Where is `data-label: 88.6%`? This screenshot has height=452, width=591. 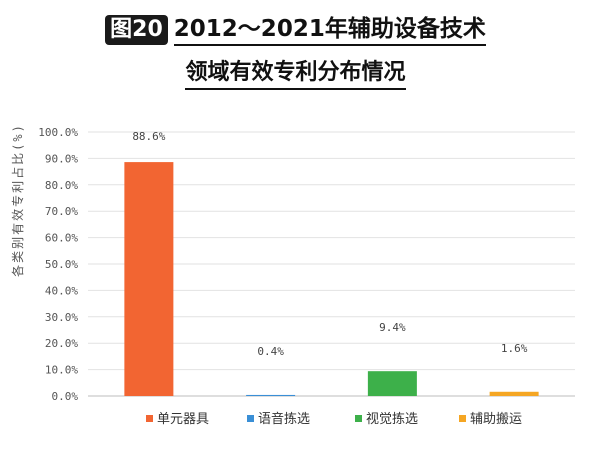 data-label: 88.6% is located at coordinates (148, 136).